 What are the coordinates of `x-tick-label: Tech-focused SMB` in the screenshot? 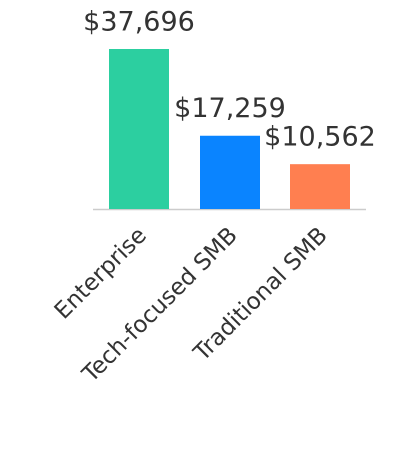 It's located at (160, 305).